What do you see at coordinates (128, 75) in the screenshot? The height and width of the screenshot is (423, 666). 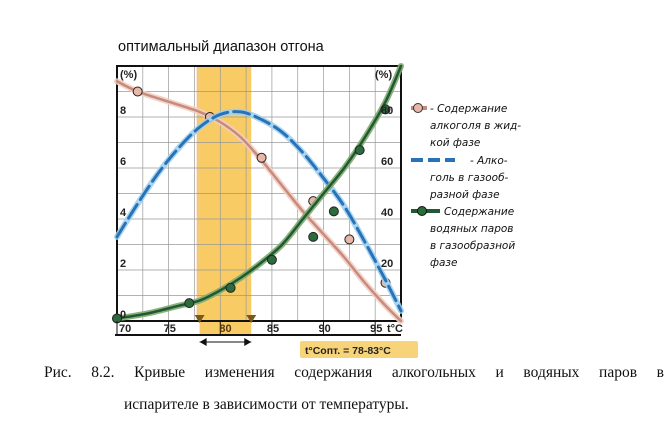 I see `y-left-axis-unit: (%)` at bounding box center [128, 75].